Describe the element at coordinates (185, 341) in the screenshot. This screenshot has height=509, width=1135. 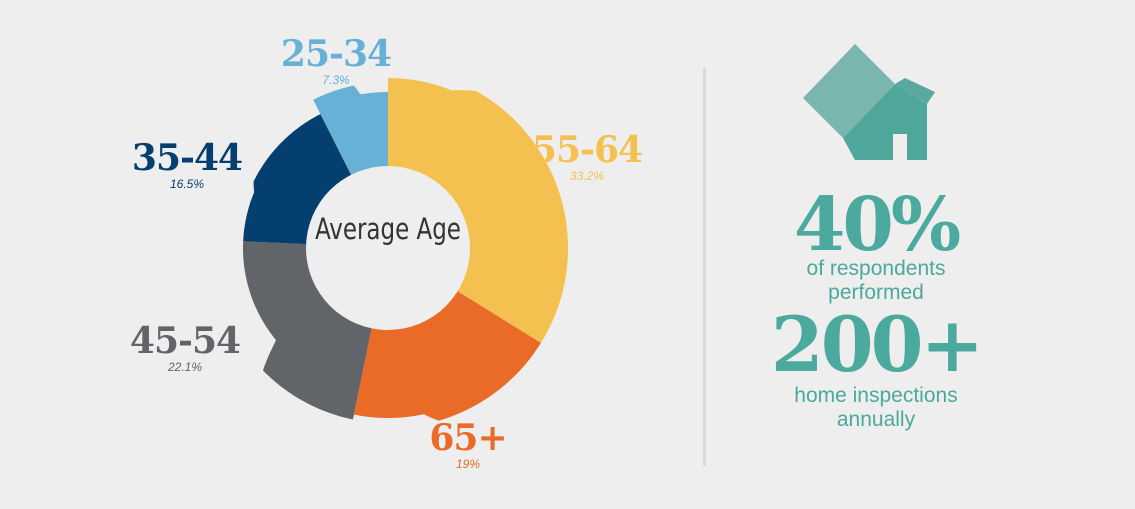
I see `age-range-label: 45-54` at that location.